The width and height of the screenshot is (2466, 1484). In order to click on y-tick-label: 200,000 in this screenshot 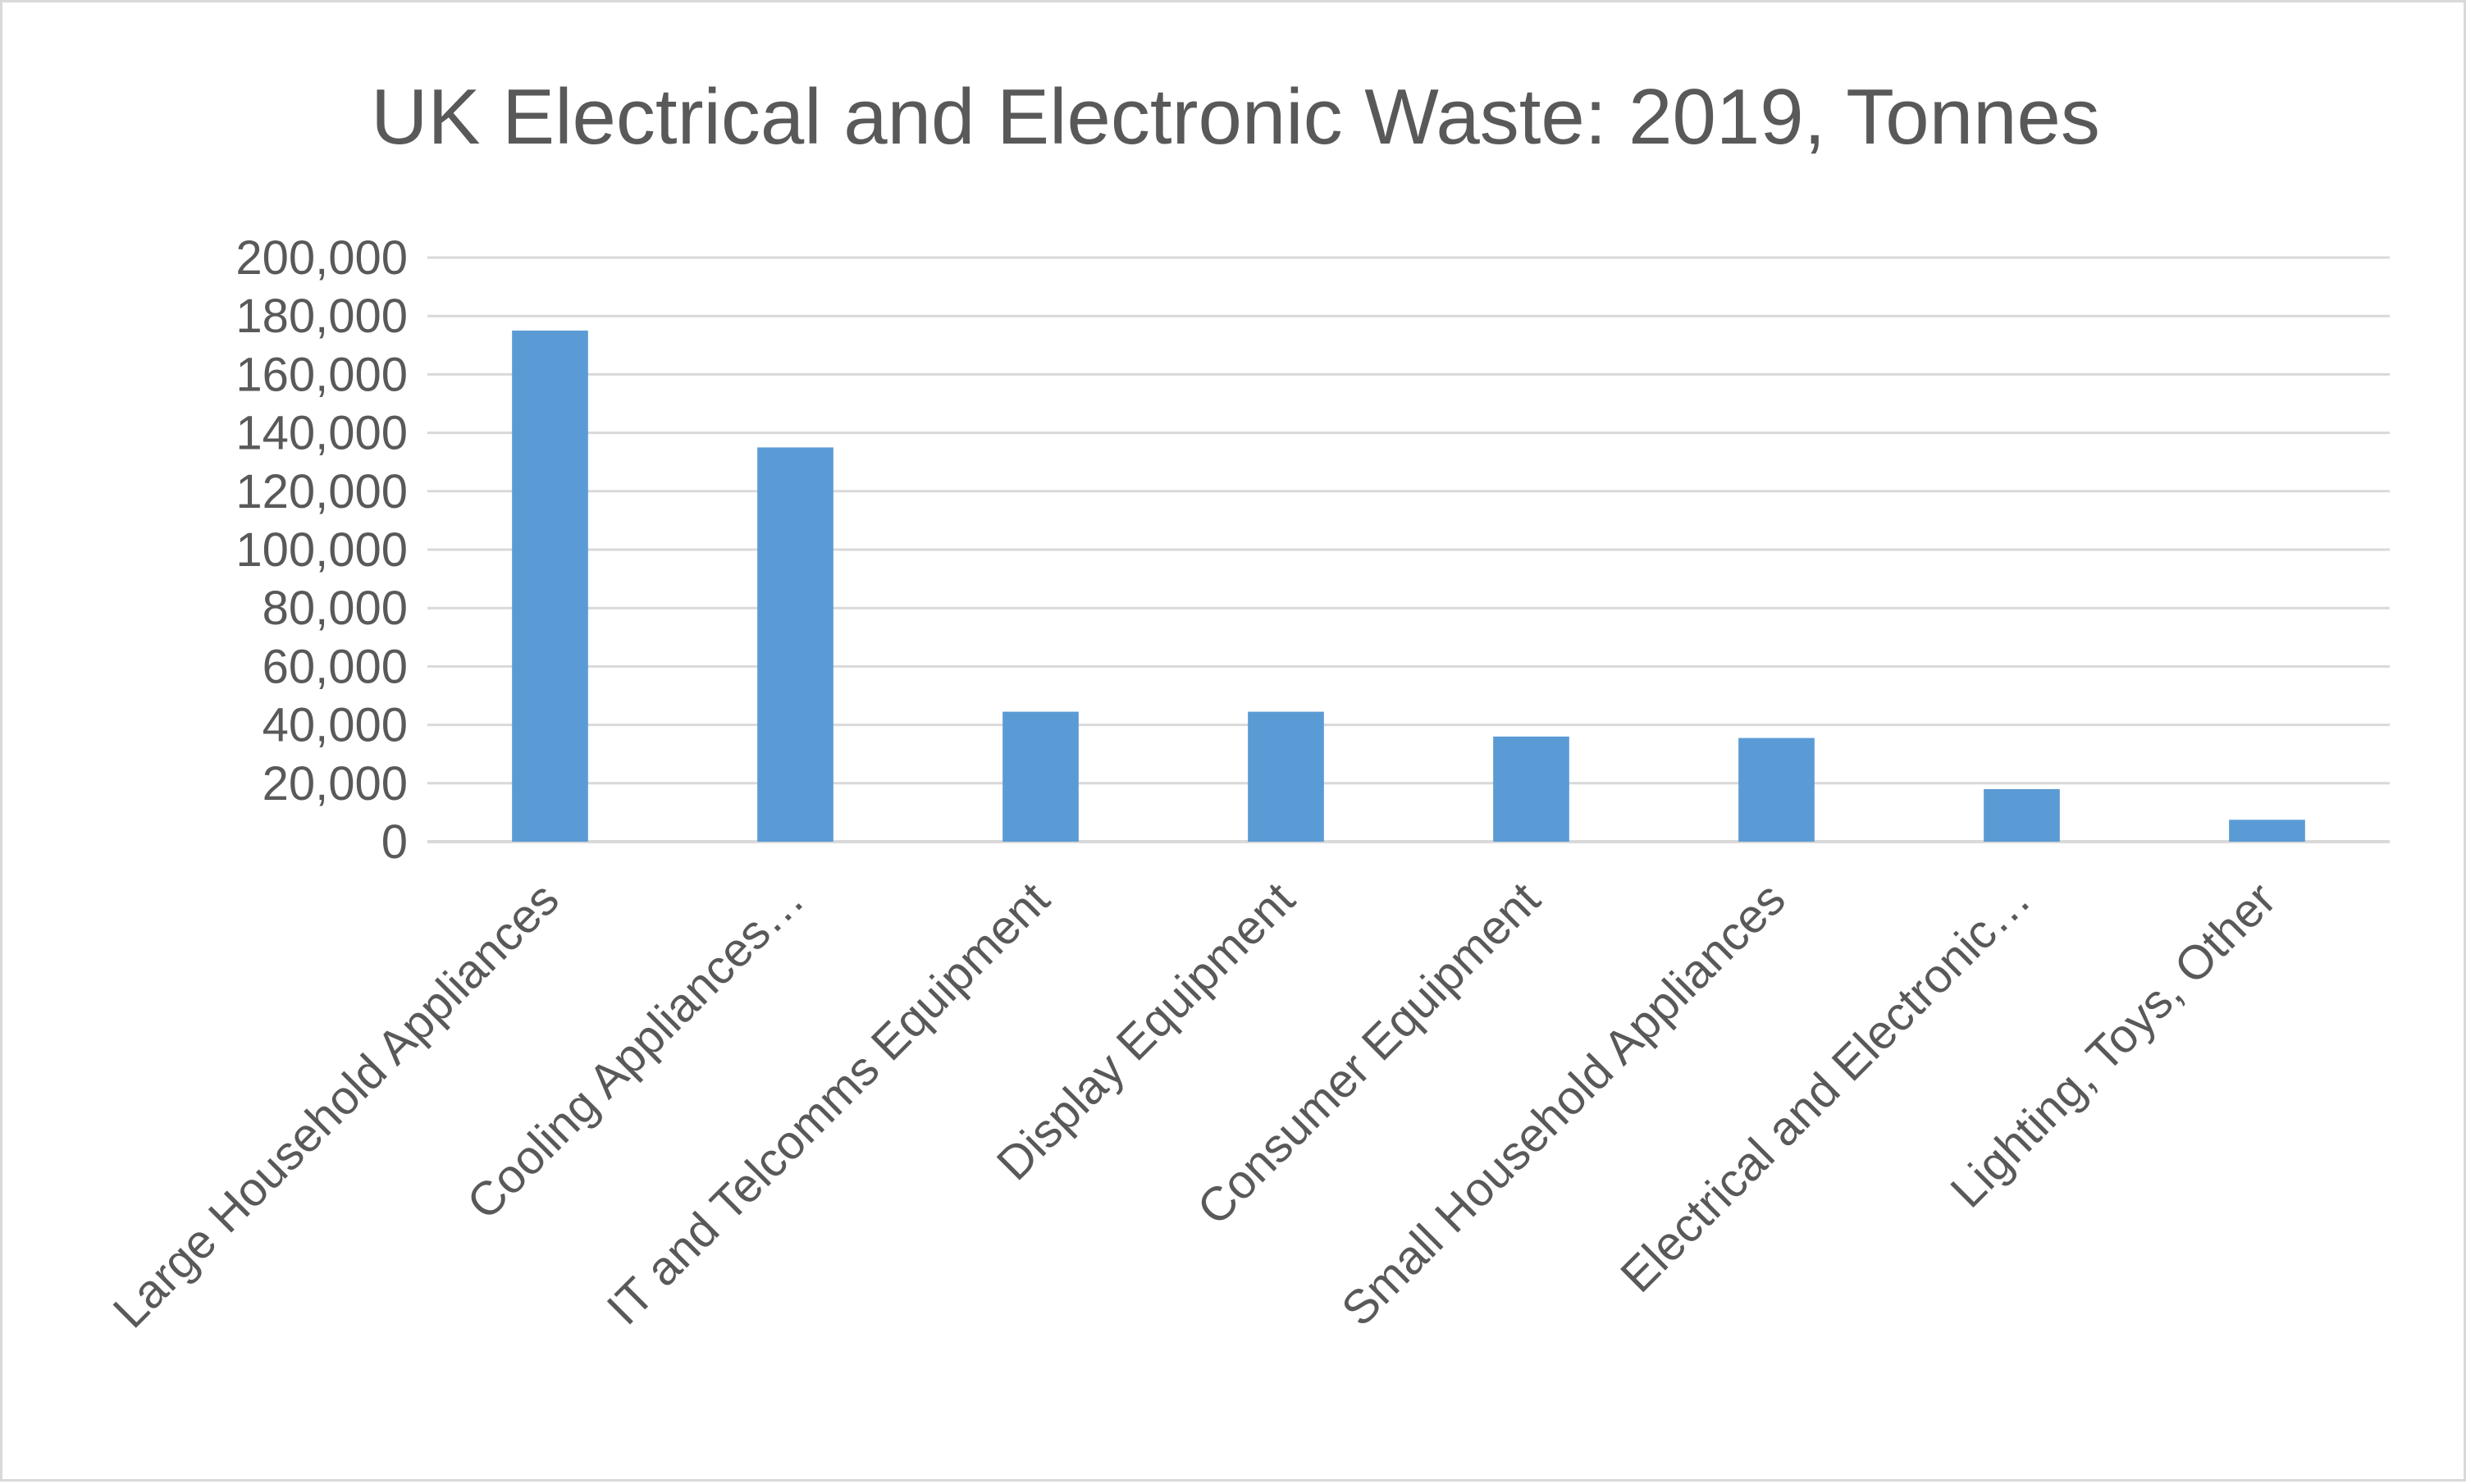, I will do `click(321, 258)`.